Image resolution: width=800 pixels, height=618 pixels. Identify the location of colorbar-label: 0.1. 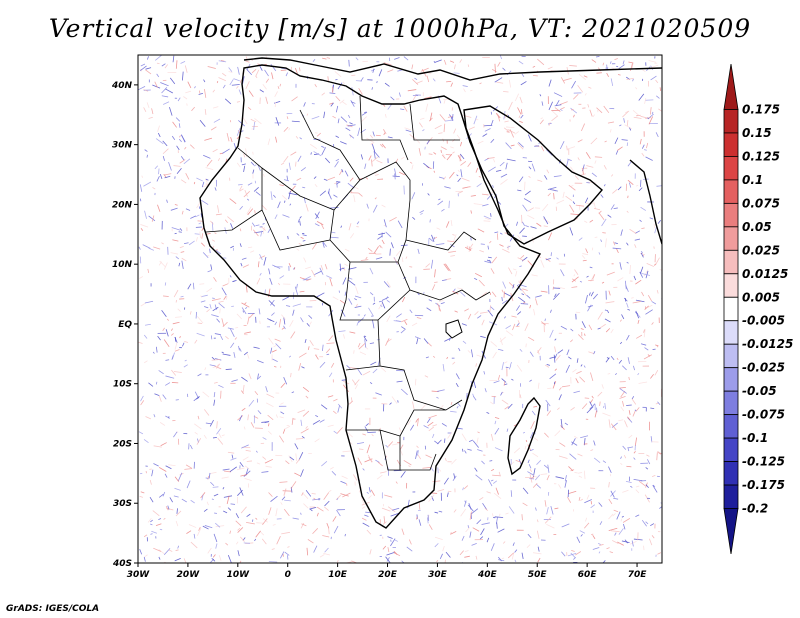
(752, 180).